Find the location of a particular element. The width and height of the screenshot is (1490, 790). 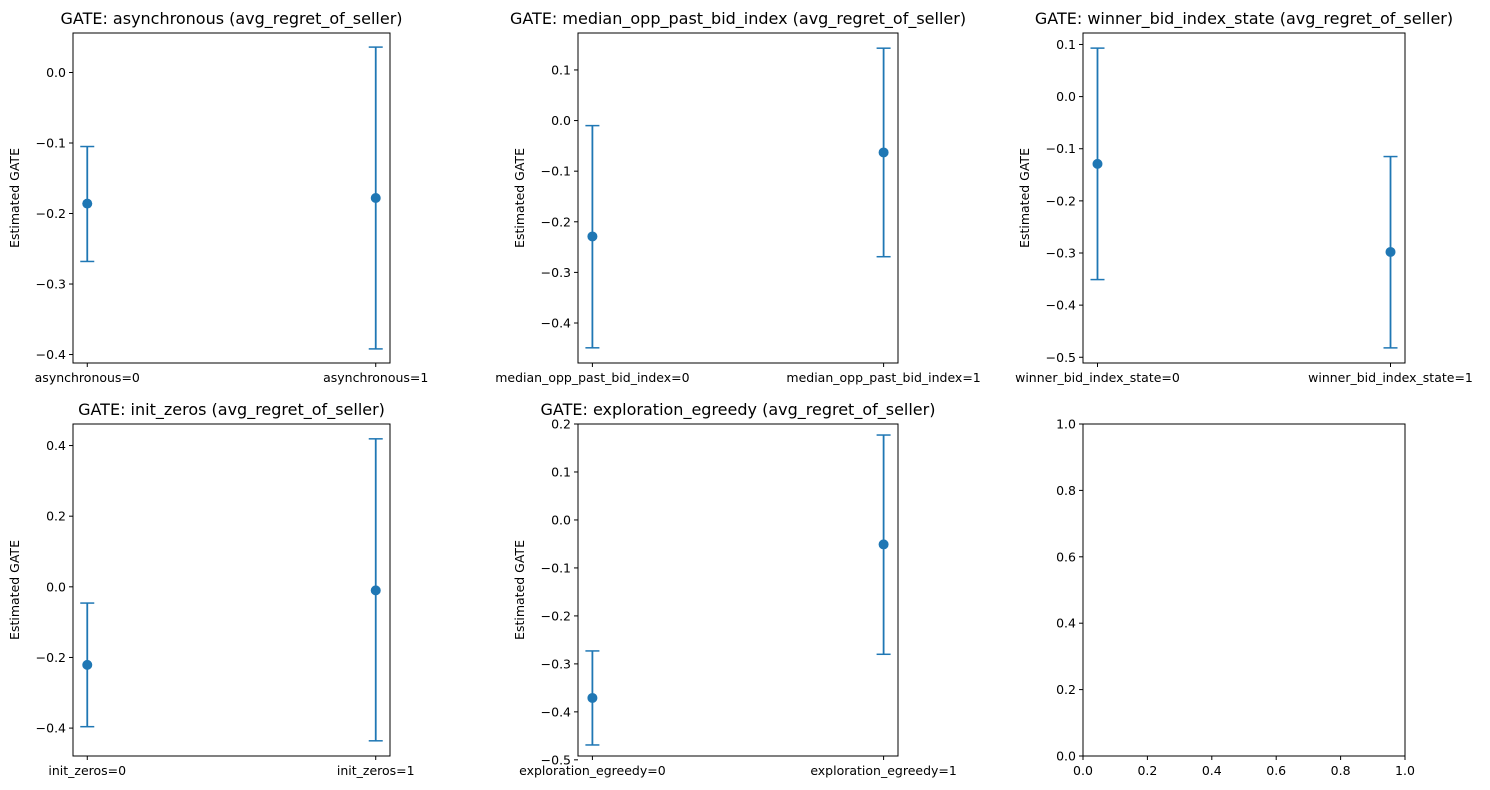

x-tick-label: exploration_egreedy=1 is located at coordinates (883, 770).